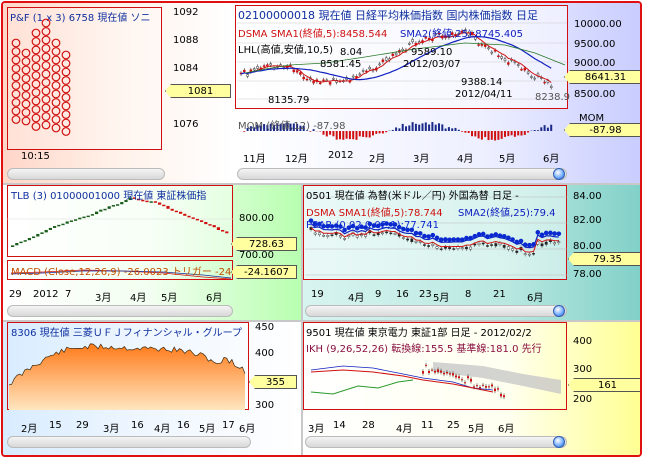  What do you see at coordinates (129, 442) in the screenshot?
I see `mufg-scrollbar` at bounding box center [129, 442].